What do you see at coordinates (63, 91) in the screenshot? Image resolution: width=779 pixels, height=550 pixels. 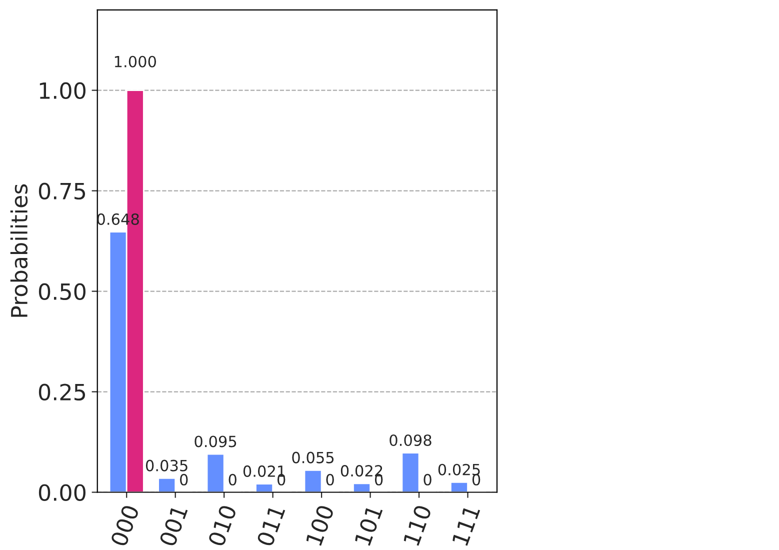 I see `y-tick-label: 1.00` at bounding box center [63, 91].